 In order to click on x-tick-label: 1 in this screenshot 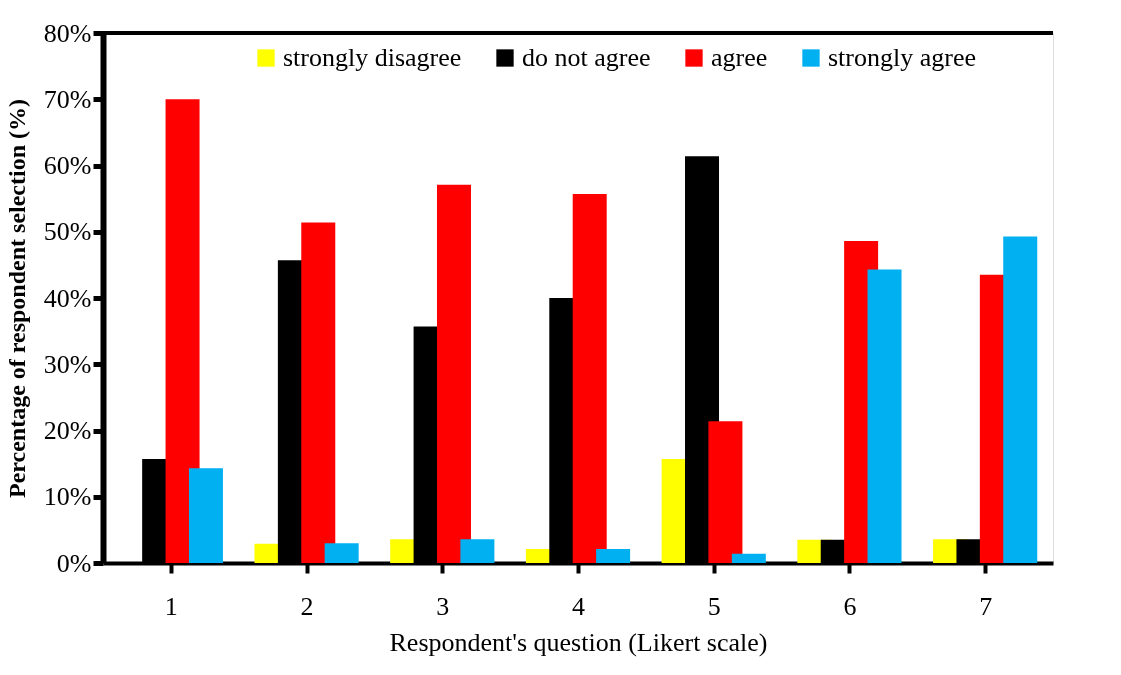, I will do `click(171, 606)`.